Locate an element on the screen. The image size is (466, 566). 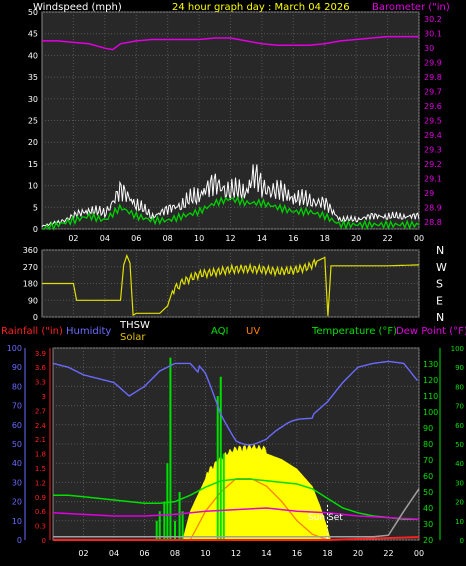
temperature-line is located at coordinates (236, 499).